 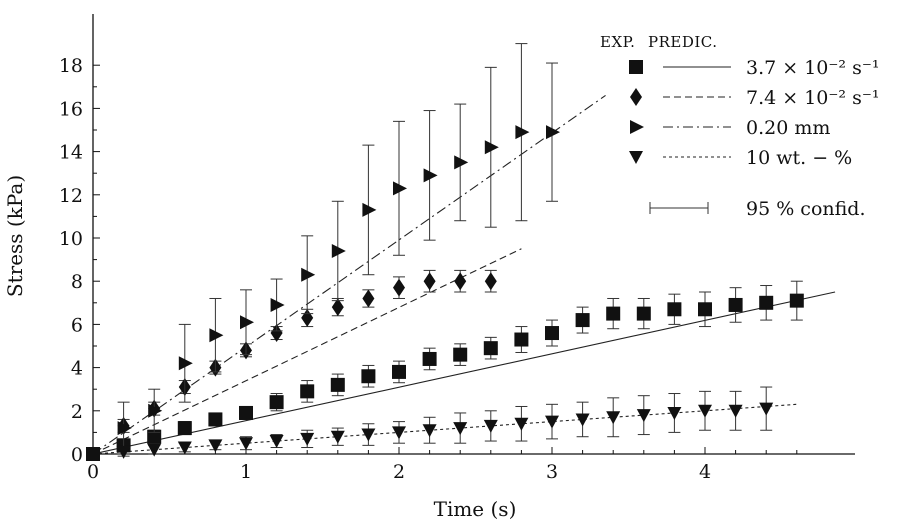 What do you see at coordinates (15, 236) in the screenshot?
I see `y-axis-label: Stress (kPa)` at bounding box center [15, 236].